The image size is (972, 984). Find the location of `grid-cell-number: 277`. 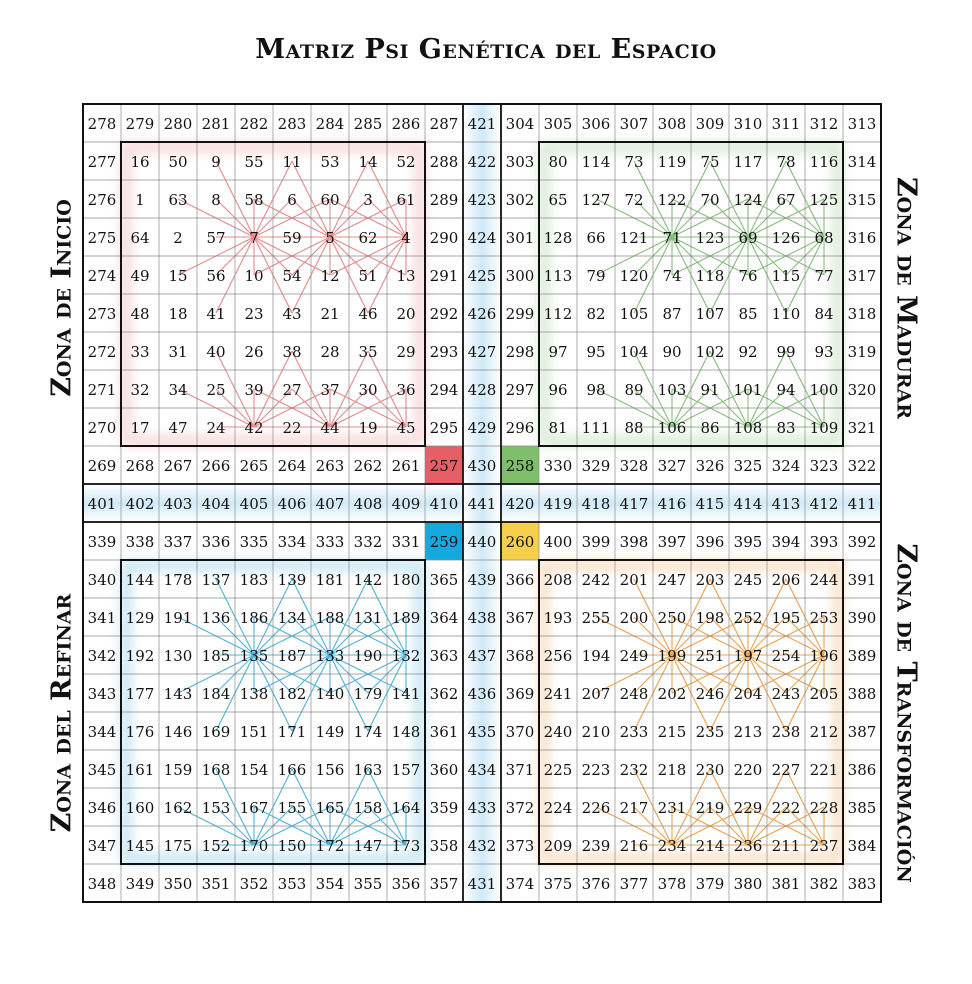

grid-cell-number: 277 is located at coordinates (102, 162).